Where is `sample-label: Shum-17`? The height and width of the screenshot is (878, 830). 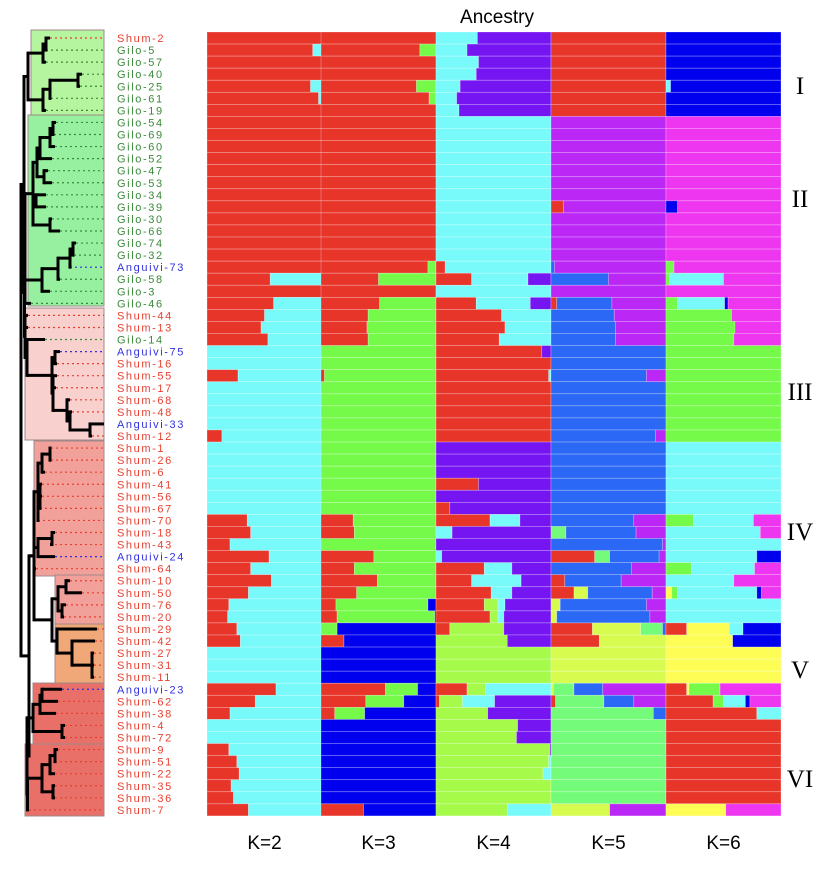
sample-label: Shum-17 is located at coordinates (145, 389).